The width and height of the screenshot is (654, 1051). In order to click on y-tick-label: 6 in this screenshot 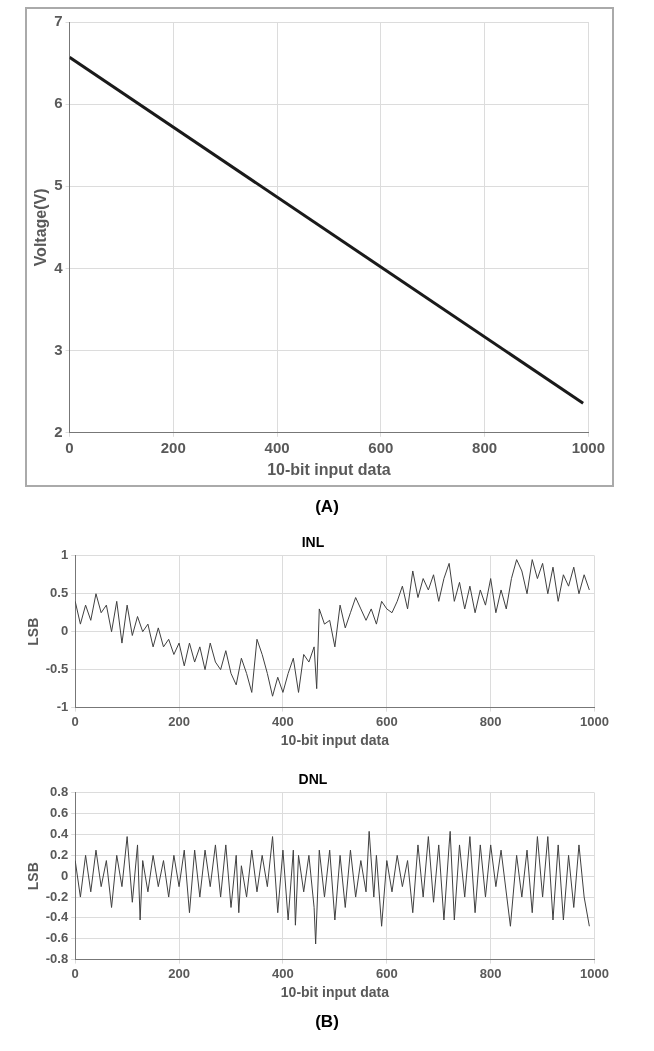, I will do `click(58, 103)`.